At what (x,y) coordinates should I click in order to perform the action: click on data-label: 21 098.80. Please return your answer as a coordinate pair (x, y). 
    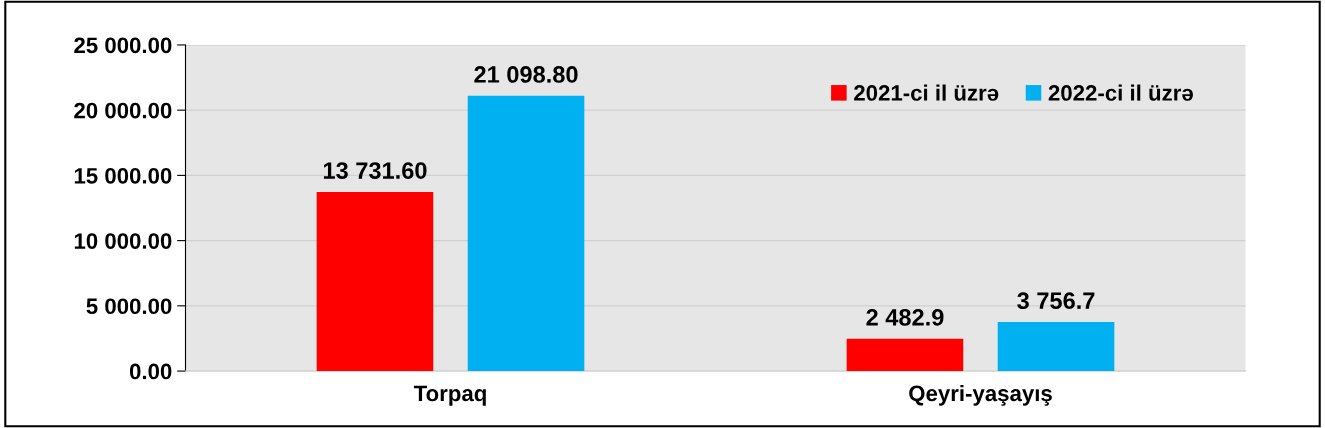
    Looking at the image, I should click on (526, 74).